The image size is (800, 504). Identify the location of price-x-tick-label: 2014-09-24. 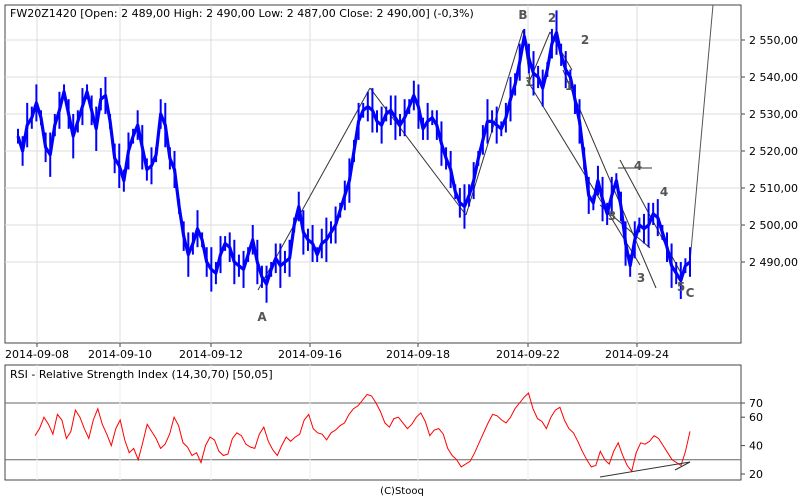
(637, 354).